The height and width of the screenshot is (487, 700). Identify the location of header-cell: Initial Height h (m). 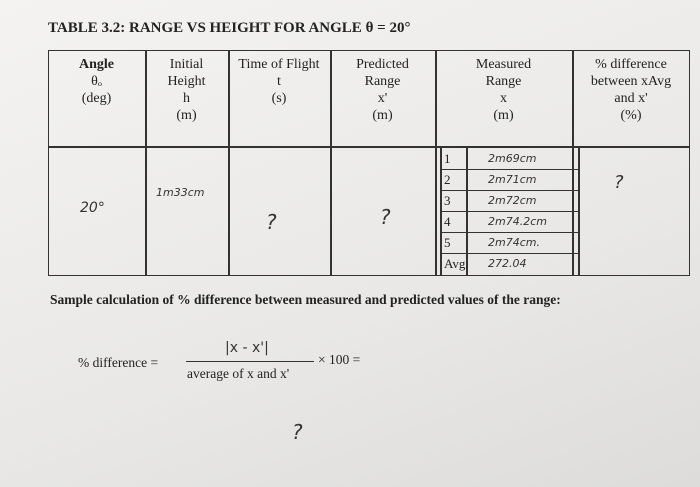
(186, 90).